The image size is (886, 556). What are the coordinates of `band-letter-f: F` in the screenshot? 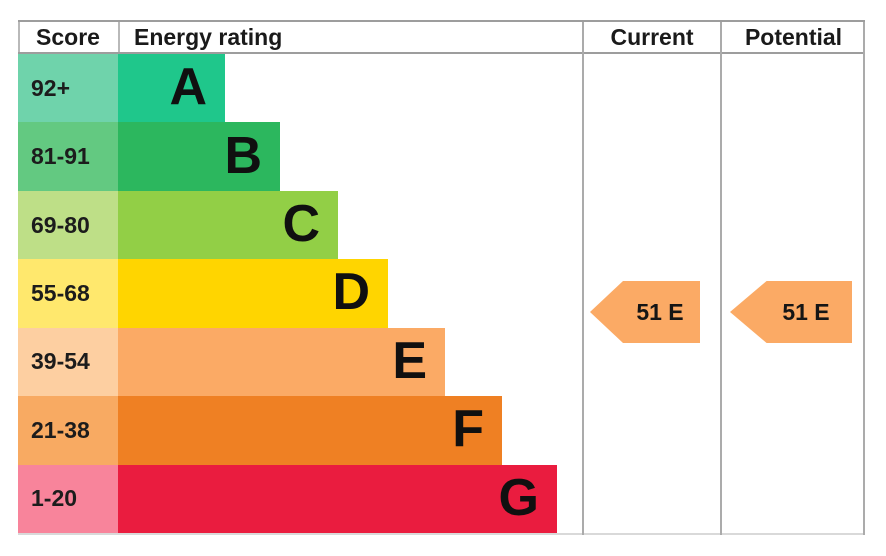 It's located at (468, 429).